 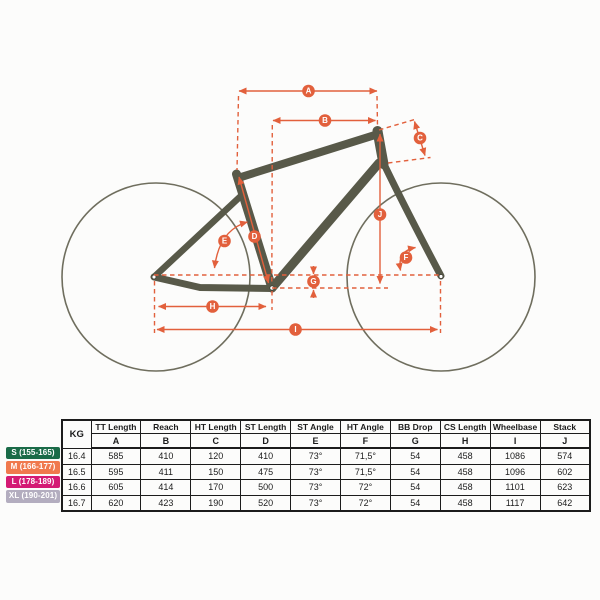 What do you see at coordinates (238, 133) in the screenshot?
I see `guide-seat-tube-top` at bounding box center [238, 133].